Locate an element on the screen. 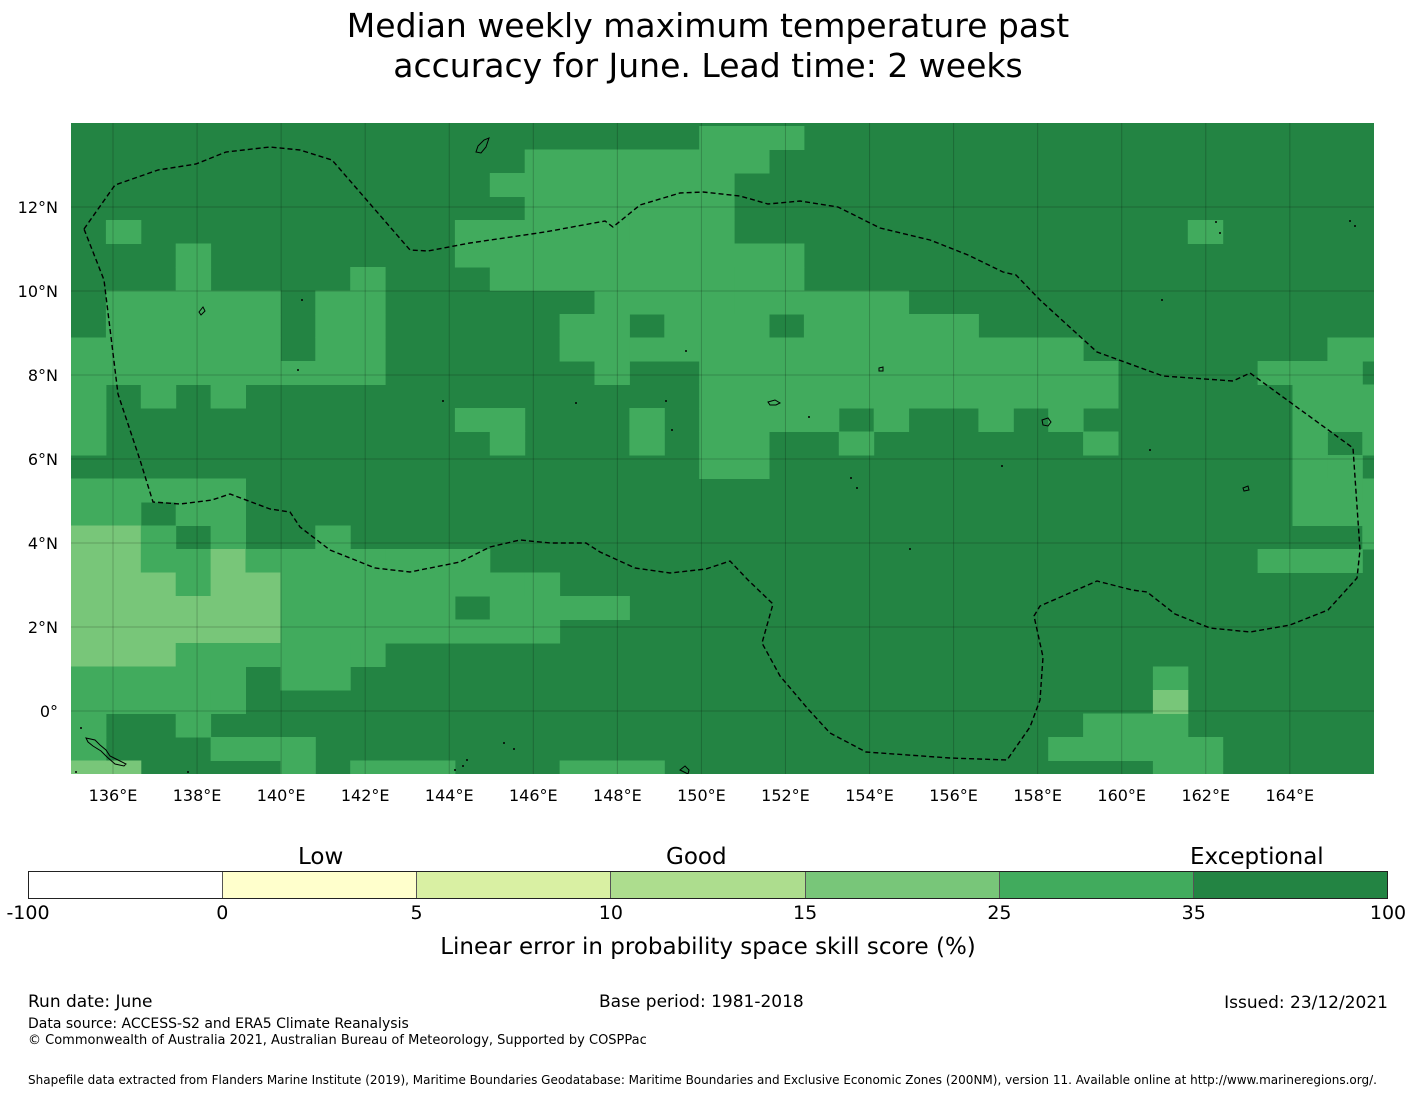 The image size is (1416, 1095). latitude-label: 6°N is located at coordinates (43, 459).